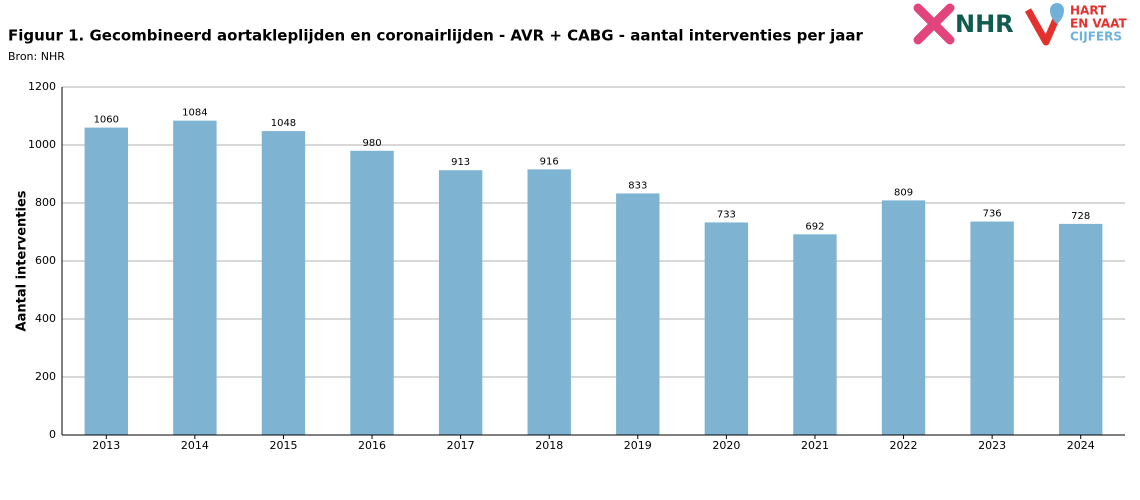 Image resolution: width=1140 pixels, height=500 pixels. What do you see at coordinates (1057, 13) in the screenshot?
I see `logo-drop` at bounding box center [1057, 13].